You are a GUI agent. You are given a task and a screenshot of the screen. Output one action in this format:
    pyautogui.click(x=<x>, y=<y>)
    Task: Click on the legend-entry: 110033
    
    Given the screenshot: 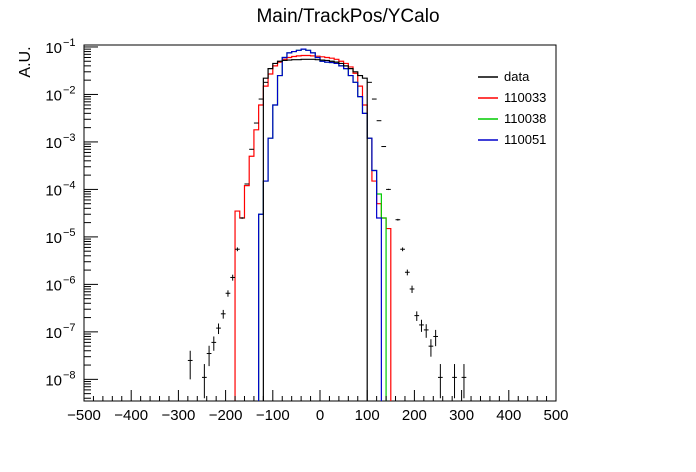 What is the action you would take?
    pyautogui.click(x=512, y=97)
    